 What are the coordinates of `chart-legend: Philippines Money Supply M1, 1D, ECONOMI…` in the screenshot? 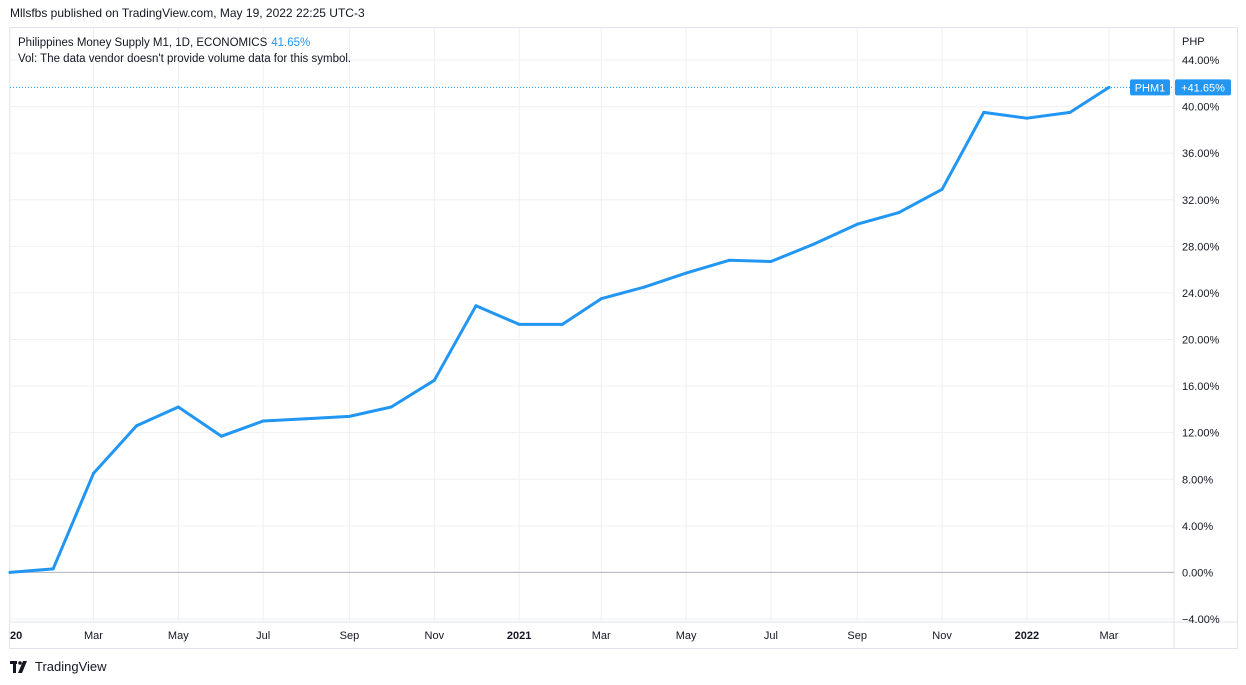 It's located at (184, 51).